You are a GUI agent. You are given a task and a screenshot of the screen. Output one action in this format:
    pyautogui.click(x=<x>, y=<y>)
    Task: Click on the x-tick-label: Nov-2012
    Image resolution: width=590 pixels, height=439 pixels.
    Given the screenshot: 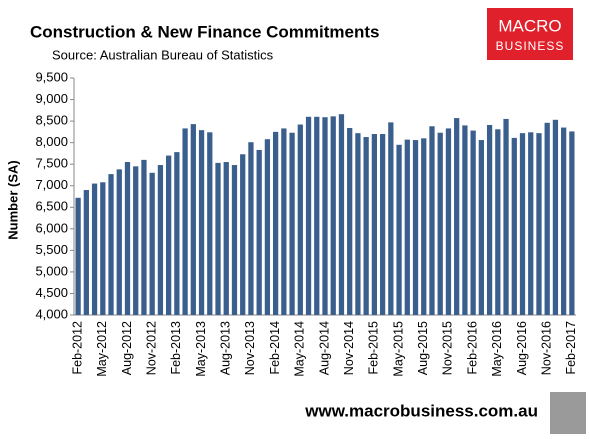 What is the action you would take?
    pyautogui.click(x=151, y=348)
    